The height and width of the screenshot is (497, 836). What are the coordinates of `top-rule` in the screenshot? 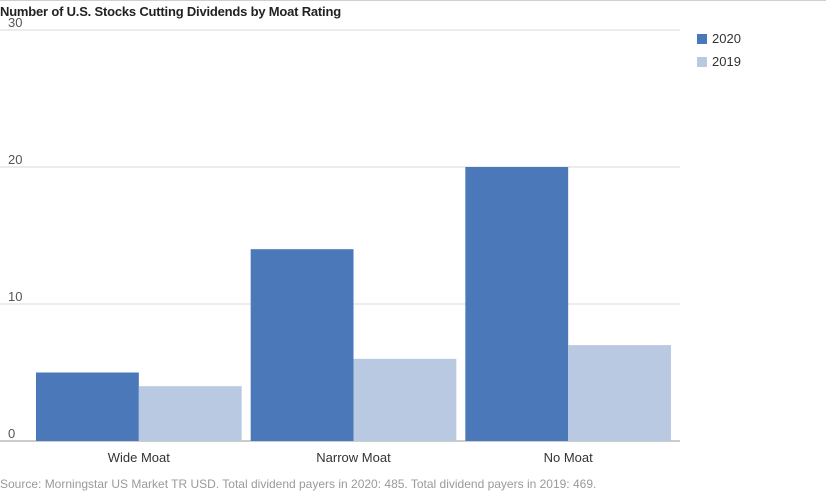 It's located at (413, 0).